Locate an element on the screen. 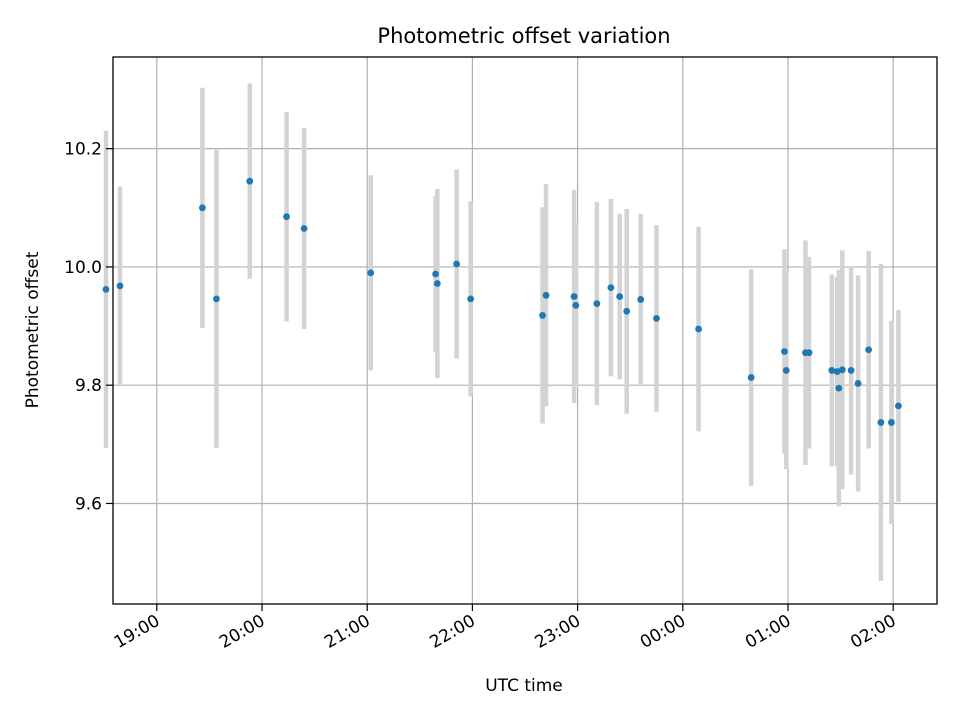 This screenshot has width=960, height=720. y-tick-label: 9.6 is located at coordinates (88, 504).